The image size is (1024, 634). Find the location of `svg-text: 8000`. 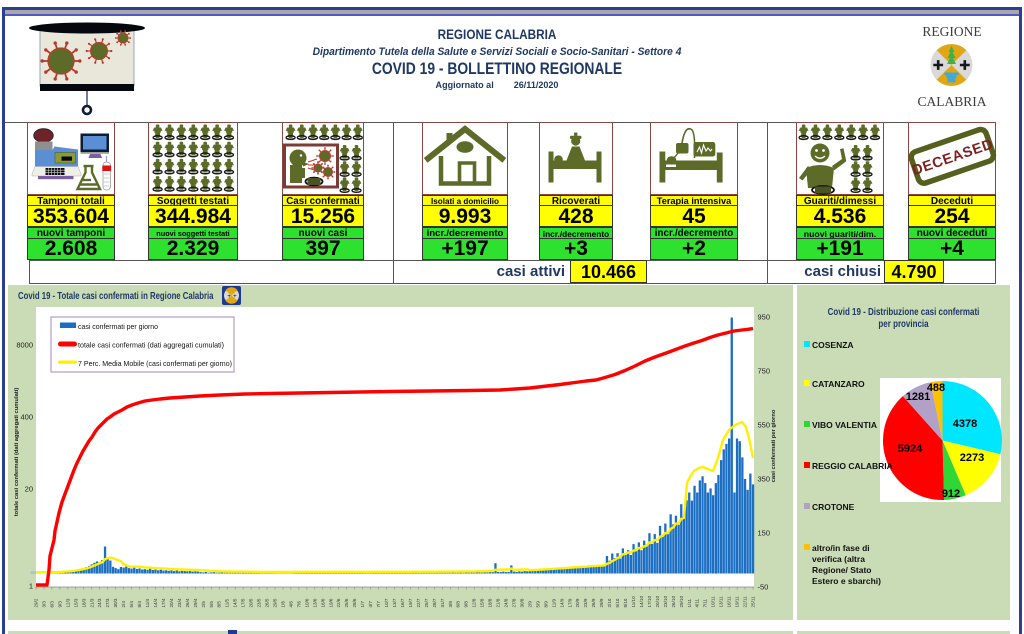

svg-text: 8000 is located at coordinates (24, 345).